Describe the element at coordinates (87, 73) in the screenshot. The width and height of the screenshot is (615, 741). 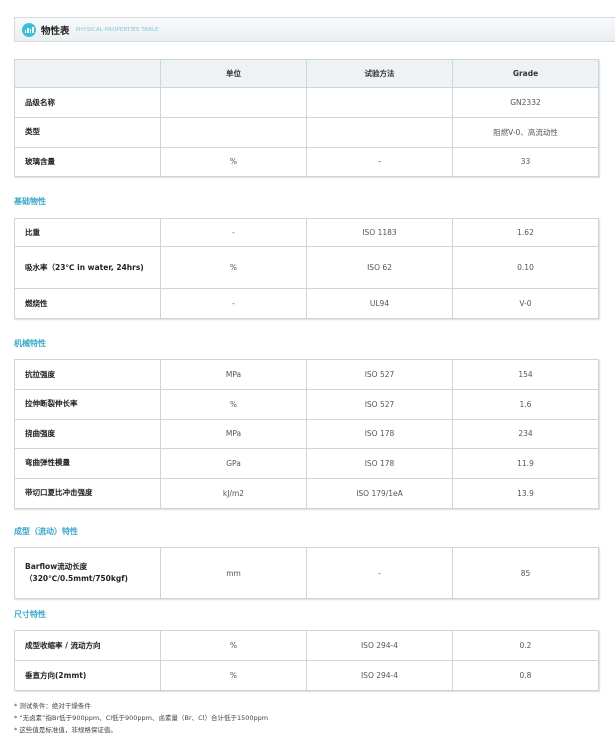
I see `col-header` at that location.